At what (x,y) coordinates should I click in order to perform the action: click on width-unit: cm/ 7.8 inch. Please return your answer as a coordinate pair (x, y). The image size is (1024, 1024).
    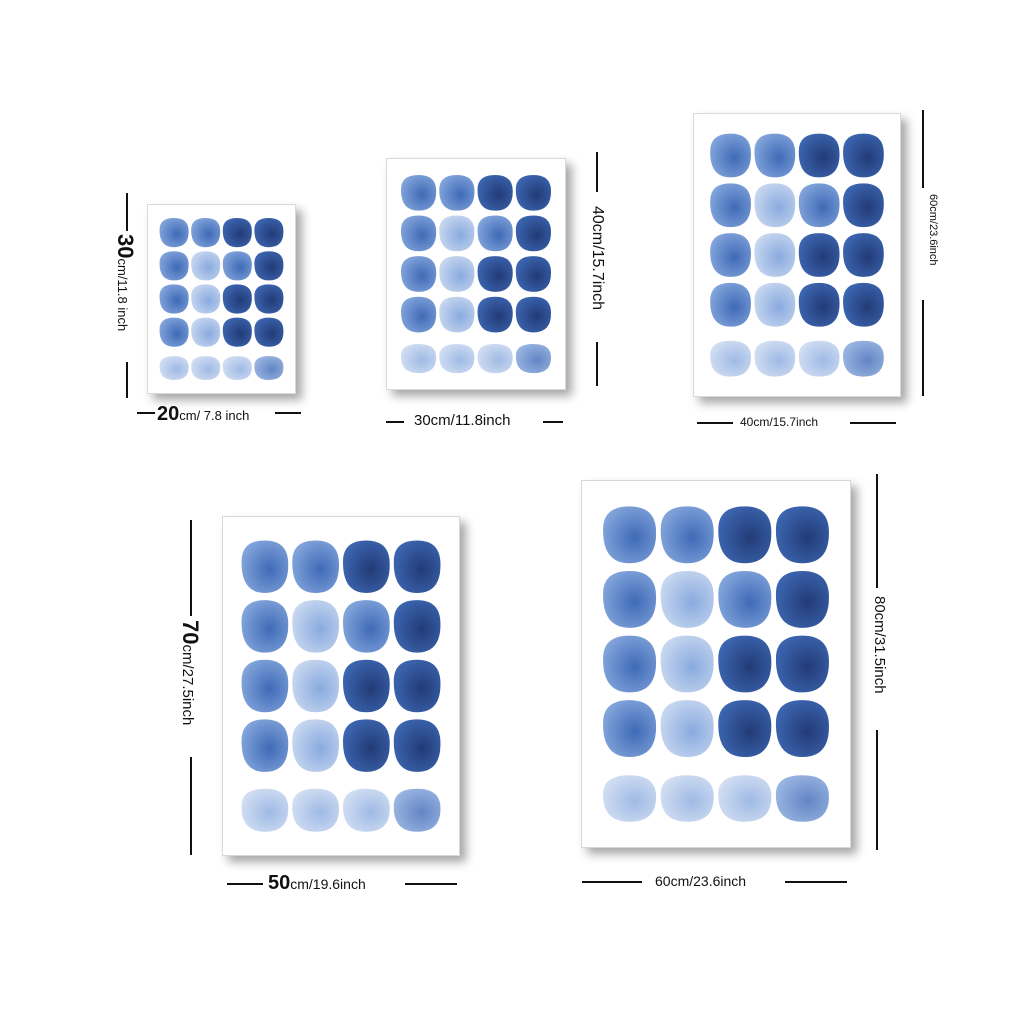
    Looking at the image, I should click on (214, 415).